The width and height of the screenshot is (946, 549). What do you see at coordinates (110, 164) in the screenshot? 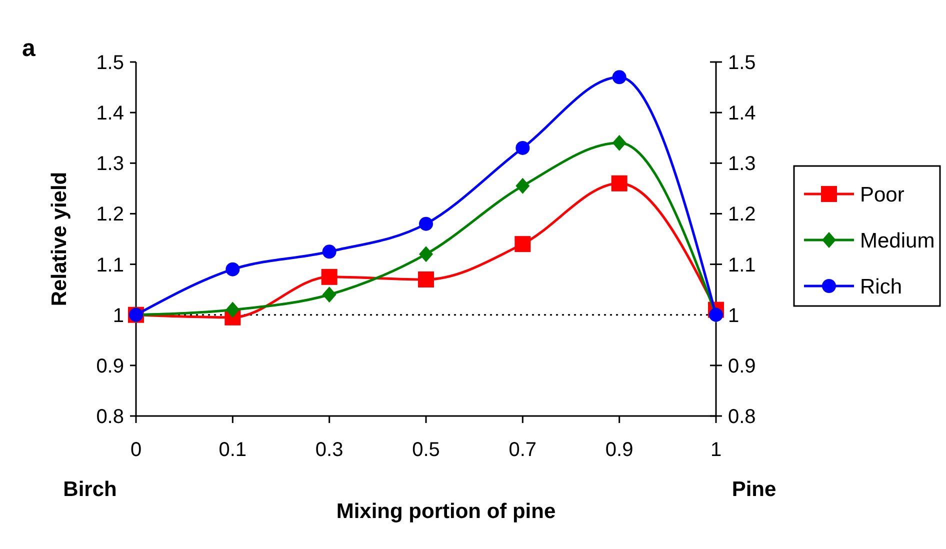
I see `y-tick-label: 1.3` at bounding box center [110, 164].